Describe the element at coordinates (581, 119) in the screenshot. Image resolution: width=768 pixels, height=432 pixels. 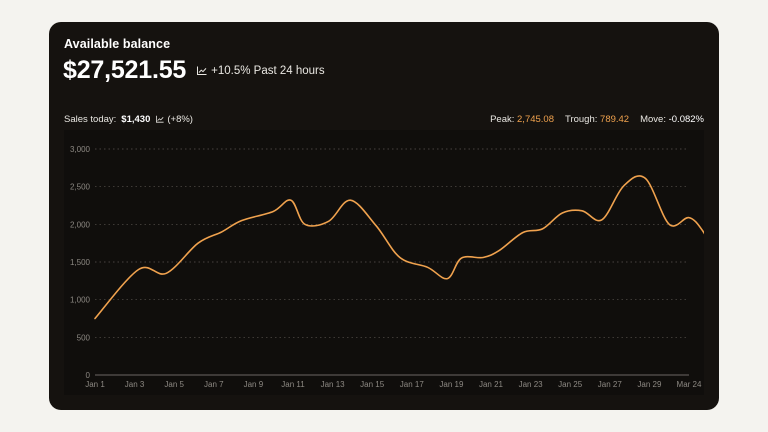
I see `trough-label: Trough:` at that location.